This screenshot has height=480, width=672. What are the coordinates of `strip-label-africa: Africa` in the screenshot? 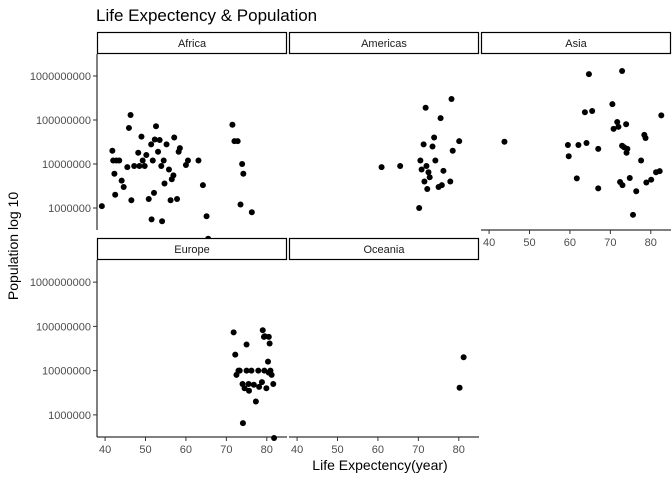 It's located at (192, 44).